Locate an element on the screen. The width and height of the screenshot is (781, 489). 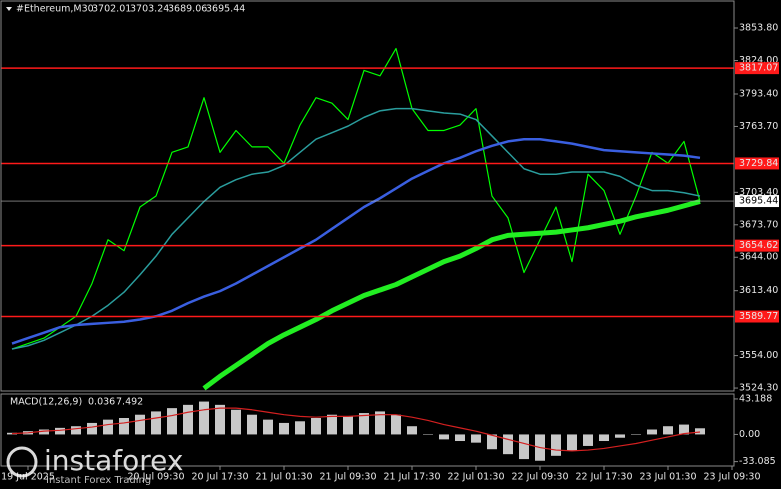
level-label: 3589.77 is located at coordinates (758, 316).